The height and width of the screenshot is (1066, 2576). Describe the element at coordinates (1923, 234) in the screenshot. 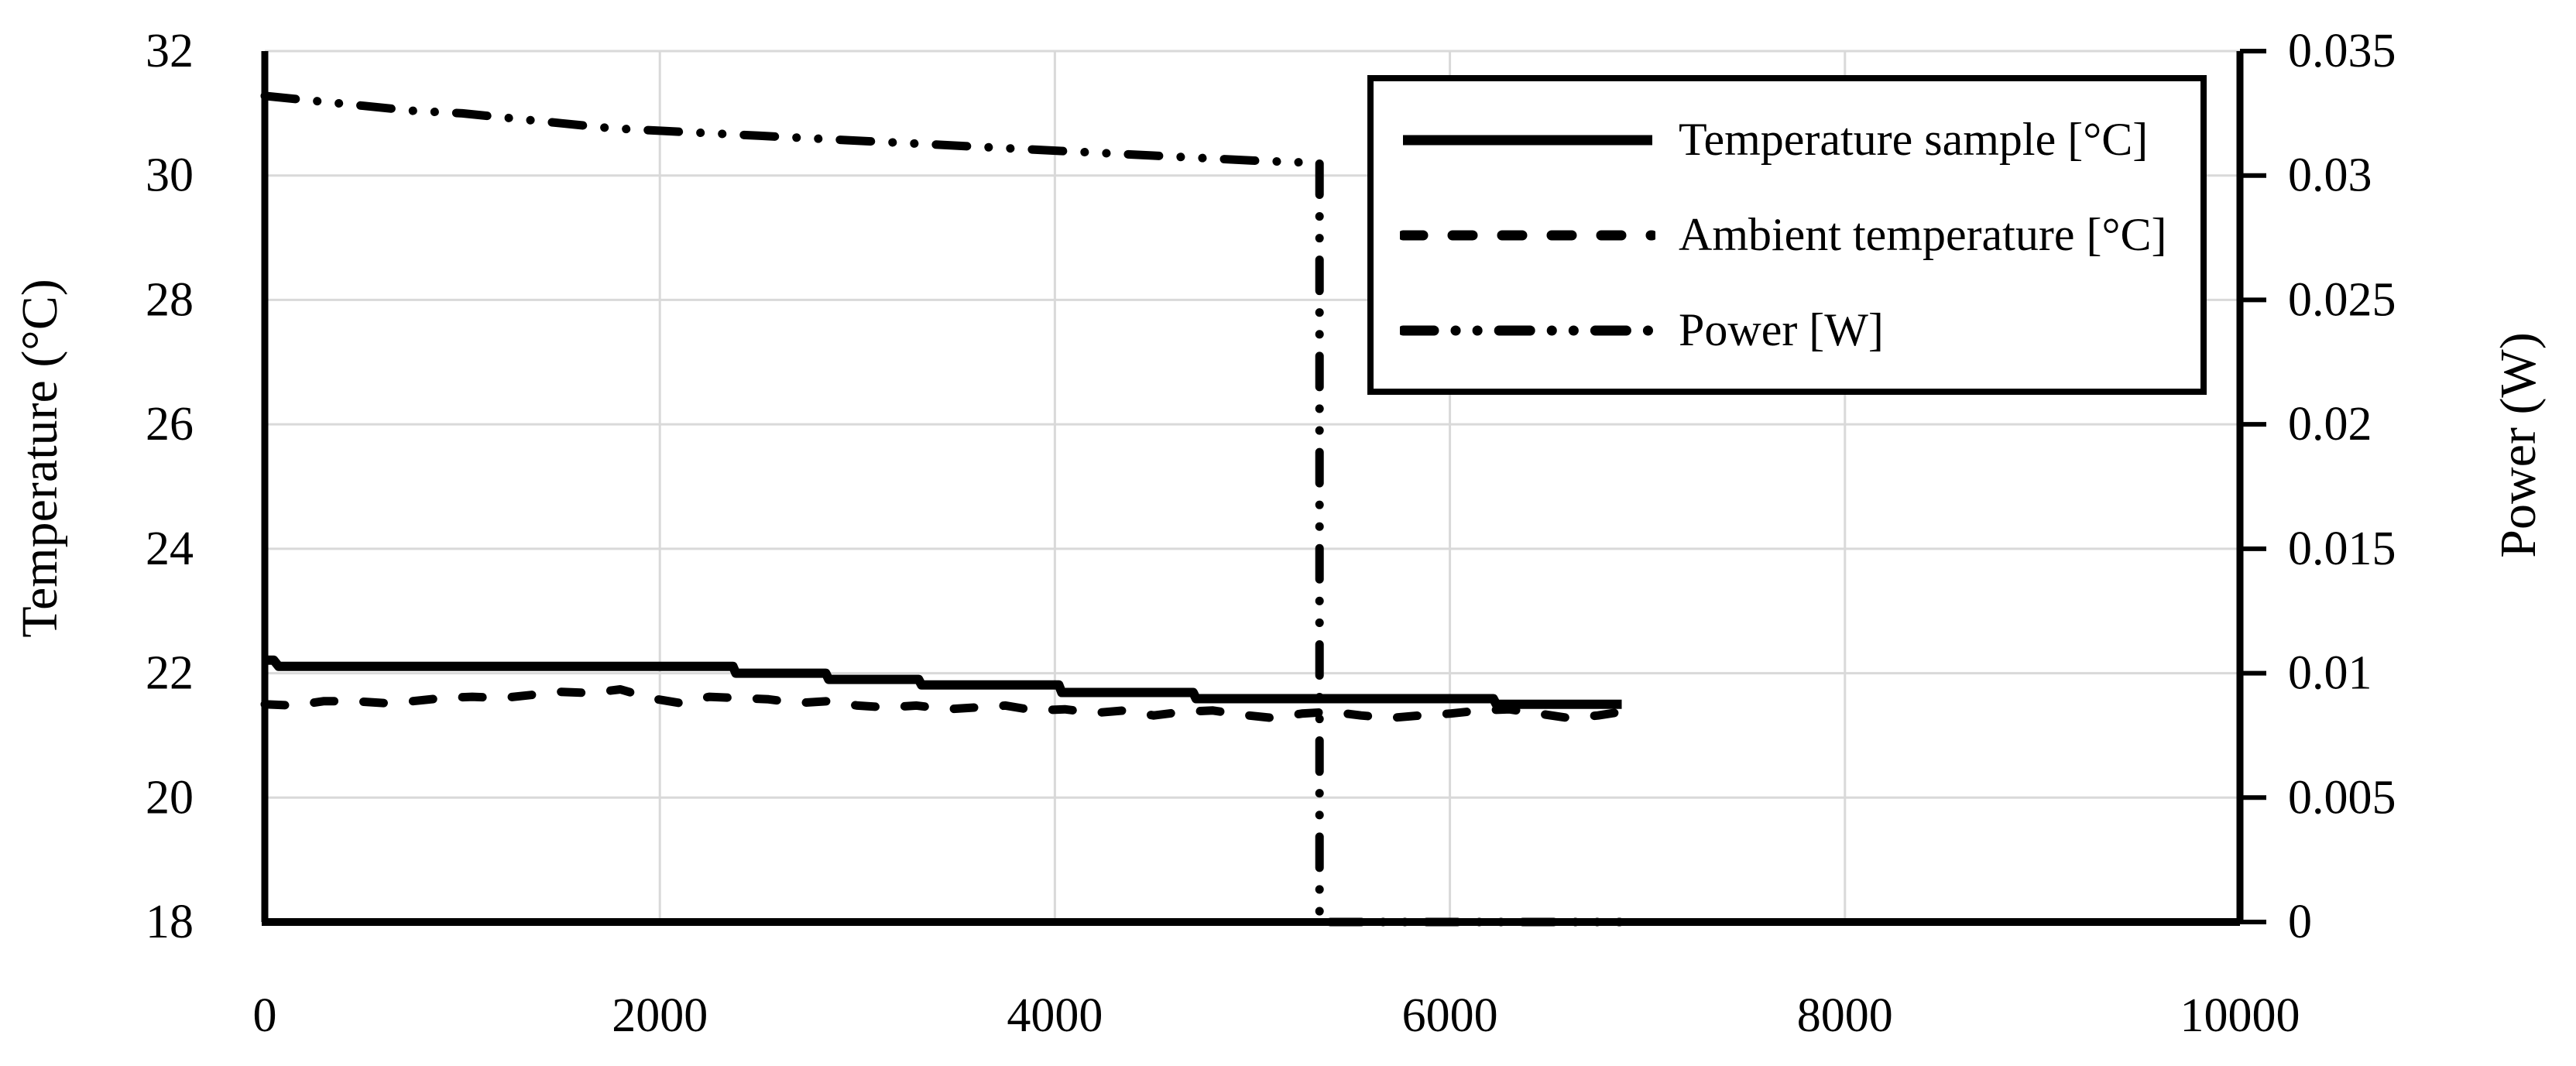

I see `legend-label: Ambient temperature [°C]` at that location.